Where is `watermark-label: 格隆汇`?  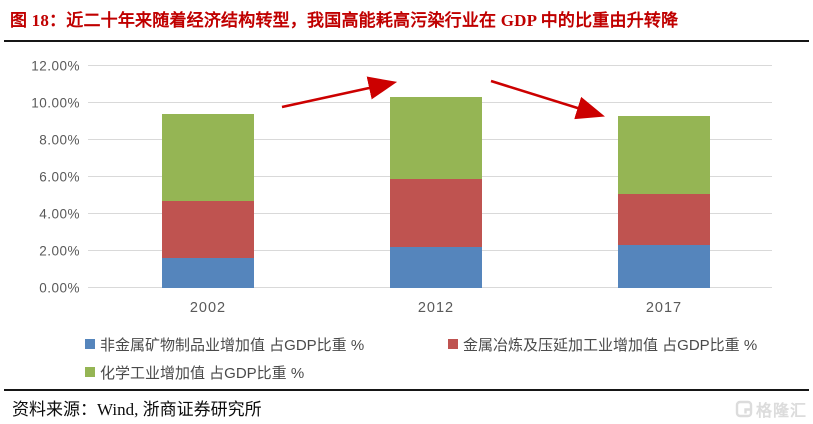
watermark-label: 格隆汇 is located at coordinates (781, 411).